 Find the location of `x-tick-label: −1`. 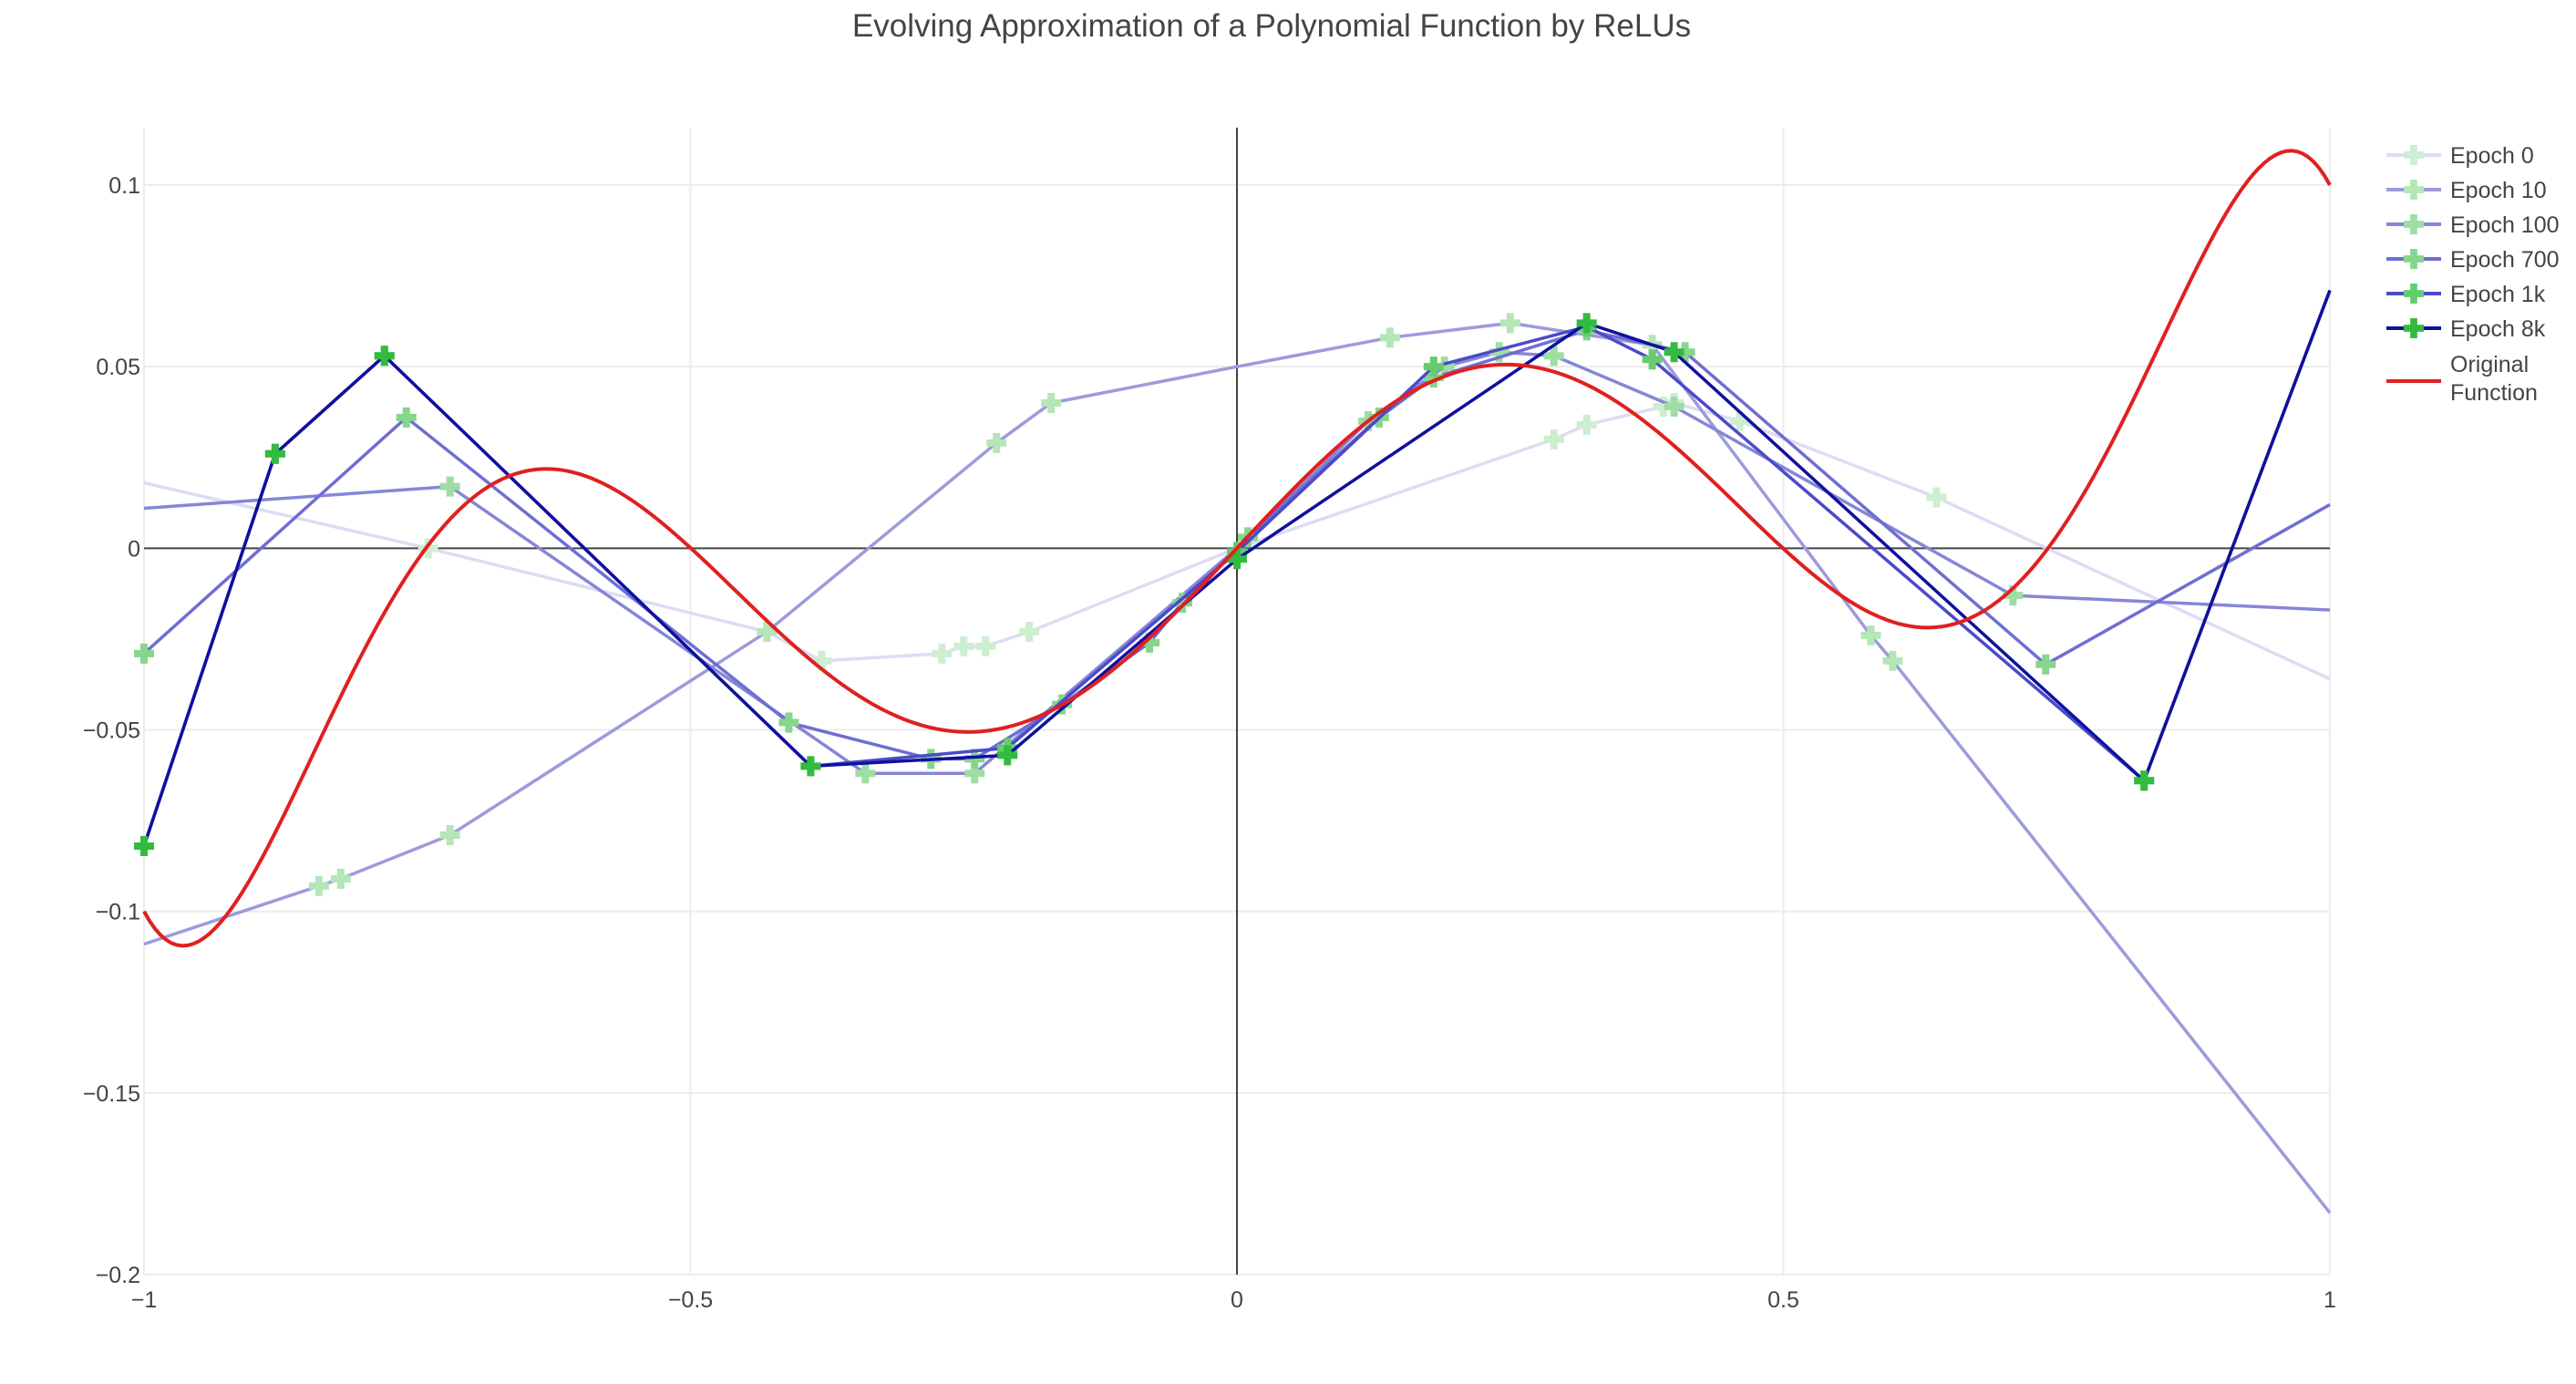

x-tick-label: −1 is located at coordinates (144, 1300).